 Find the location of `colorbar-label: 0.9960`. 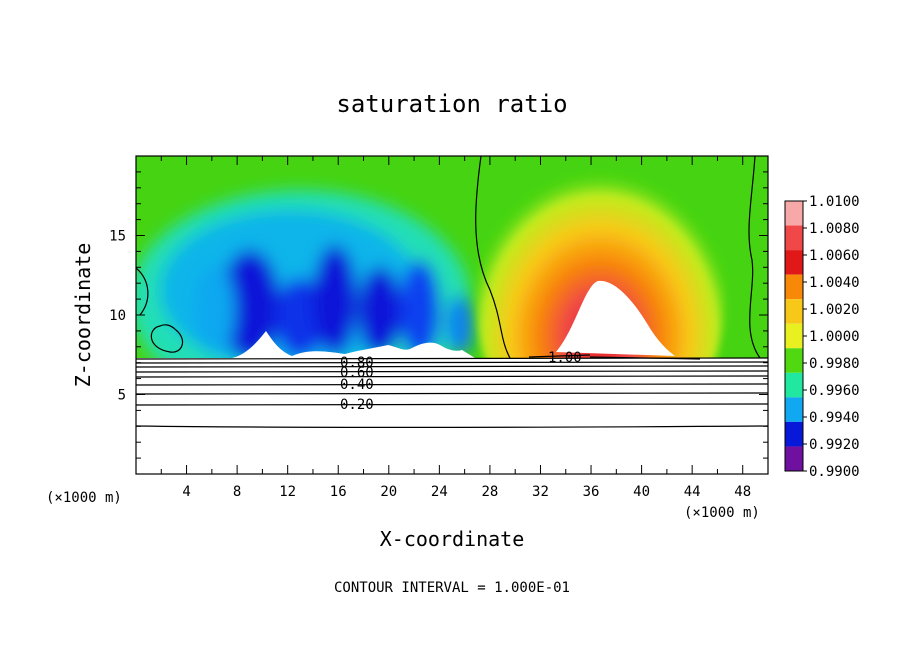

colorbar-label: 0.9960 is located at coordinates (834, 391).